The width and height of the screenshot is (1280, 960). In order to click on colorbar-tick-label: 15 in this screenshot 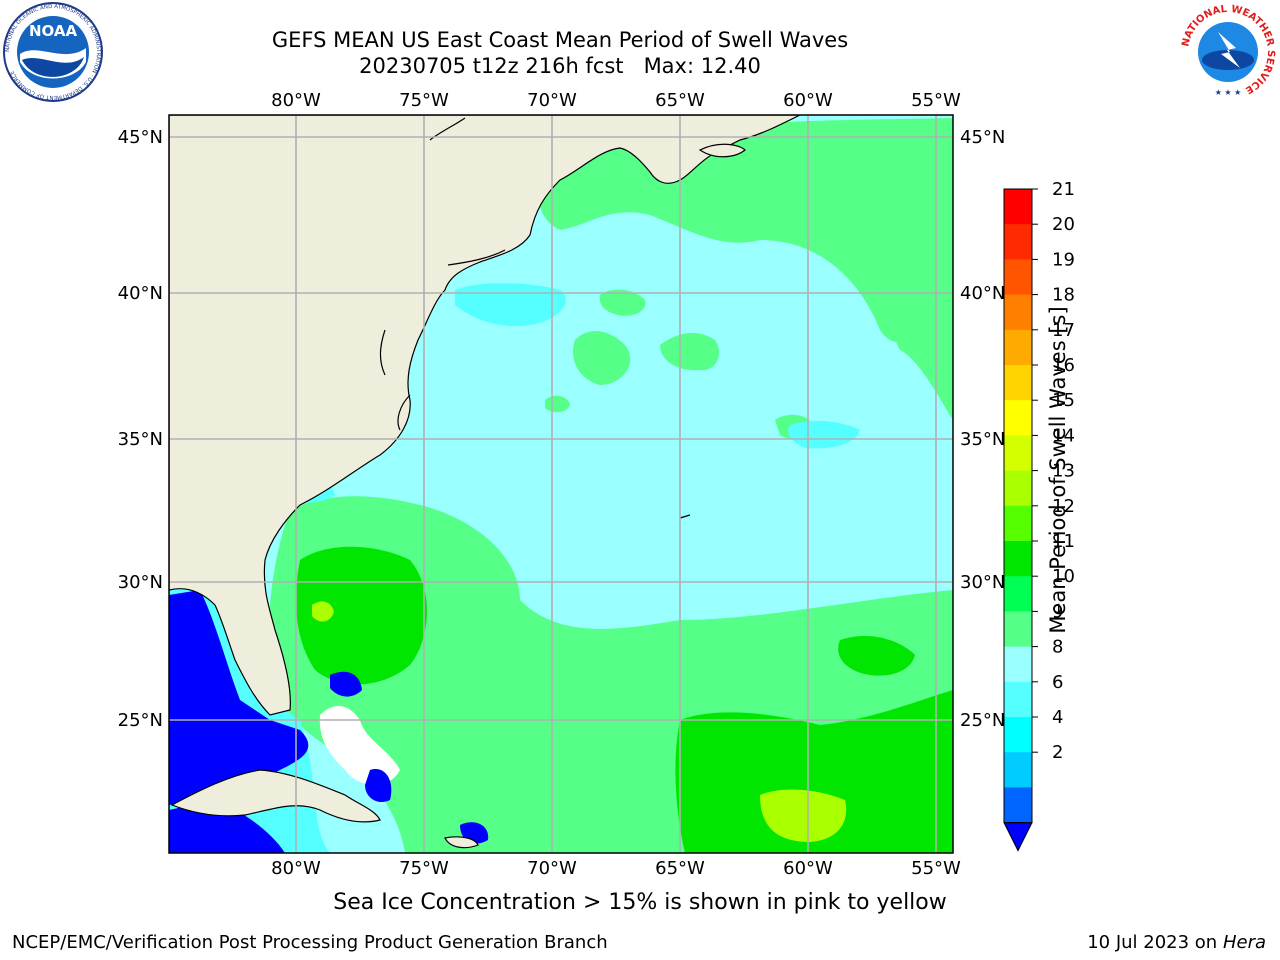, I will do `click(1063, 400)`.